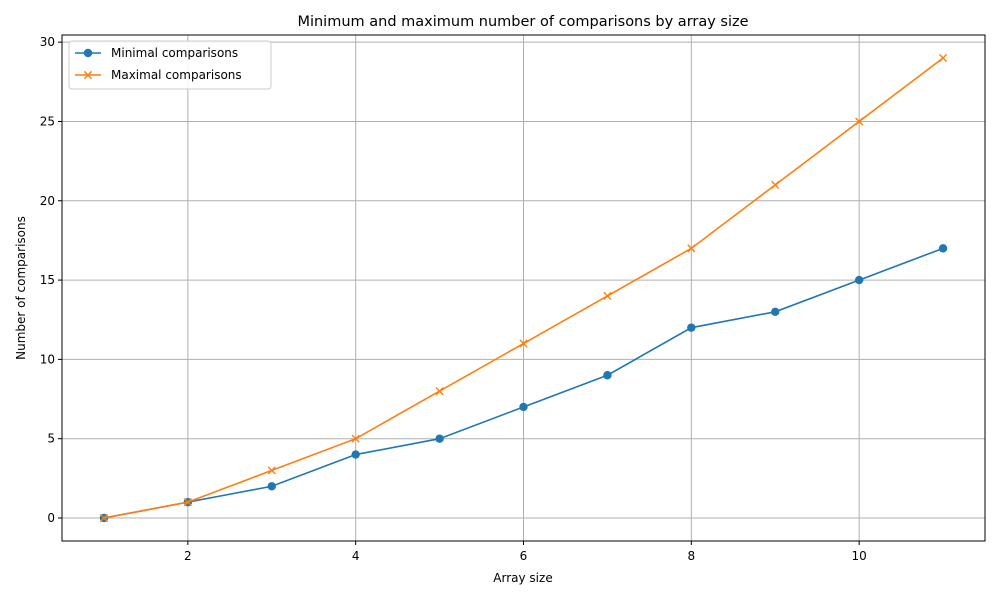 Image resolution: width=1000 pixels, height=600 pixels. What do you see at coordinates (47, 42) in the screenshot?
I see `y-tick-label: 30` at bounding box center [47, 42].